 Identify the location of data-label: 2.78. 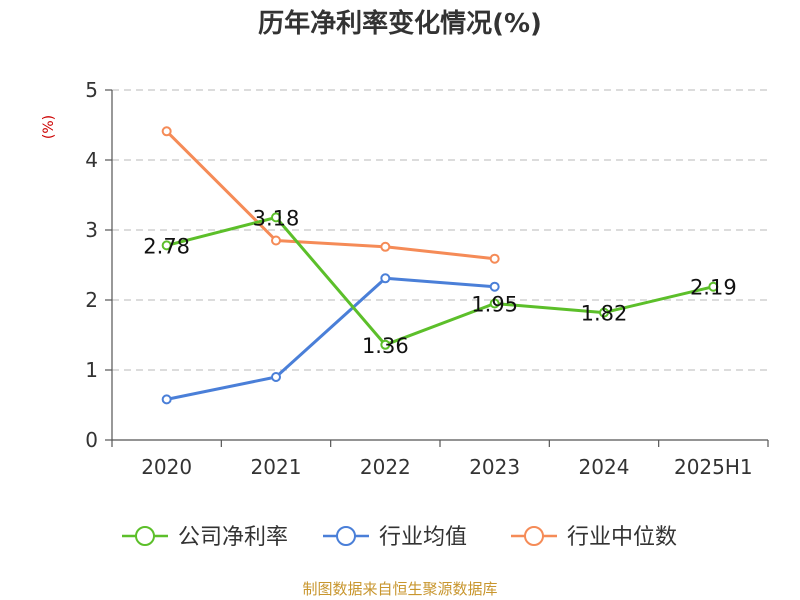
(166, 246).